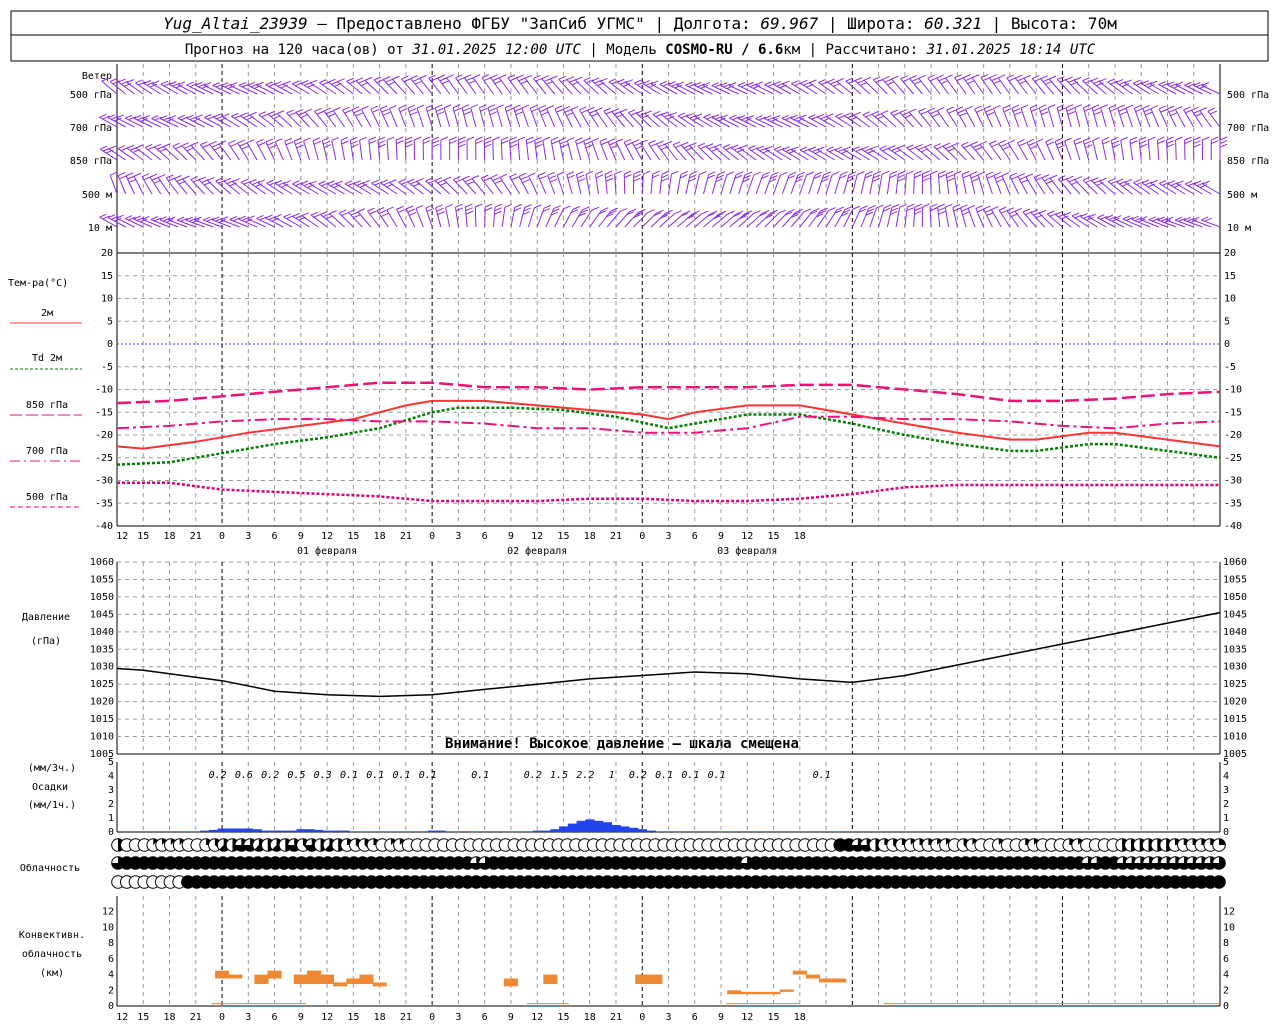 This screenshot has height=1024, width=1280. What do you see at coordinates (301, 1017) in the screenshot?
I see `bottom-xtick-label: 9` at bounding box center [301, 1017].